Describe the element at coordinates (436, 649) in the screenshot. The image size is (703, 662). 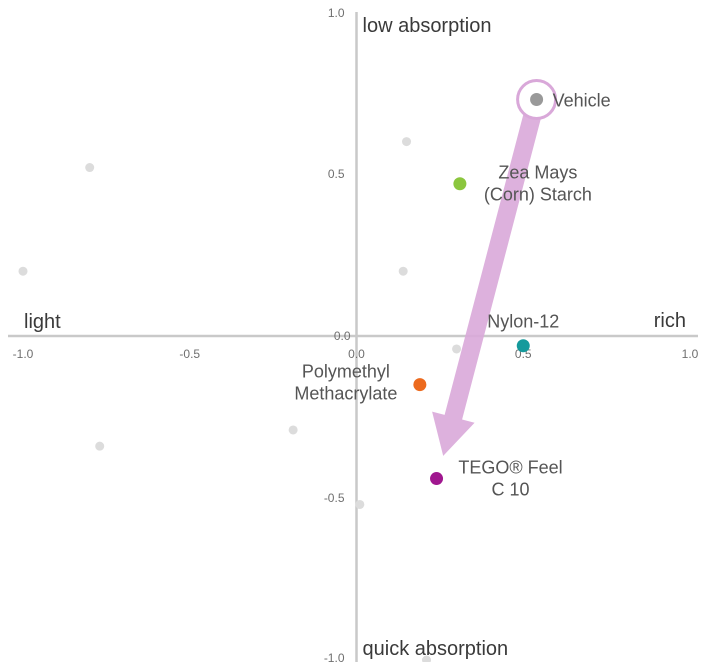
I see `y-axis-negative-label: quick absorption` at that location.